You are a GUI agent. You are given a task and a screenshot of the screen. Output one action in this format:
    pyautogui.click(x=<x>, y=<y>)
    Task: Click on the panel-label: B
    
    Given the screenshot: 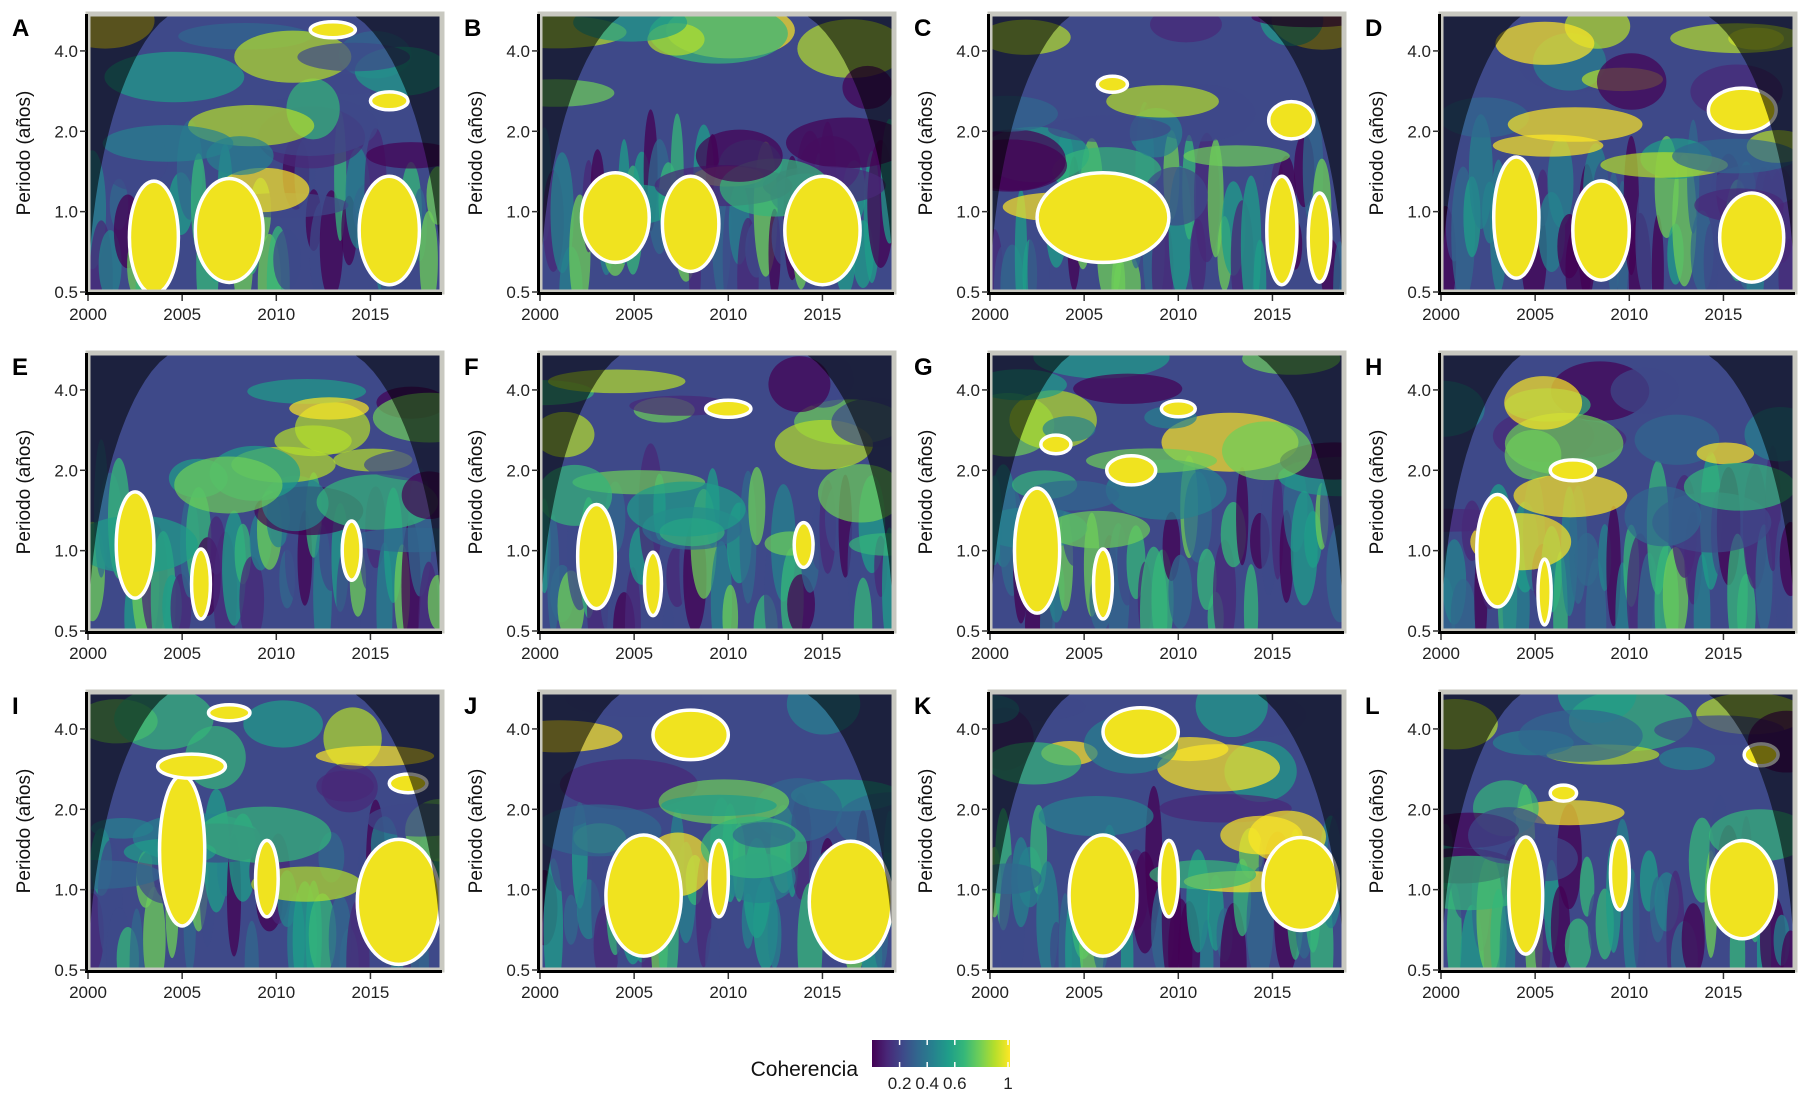 What is the action you would take?
    pyautogui.click(x=472, y=28)
    